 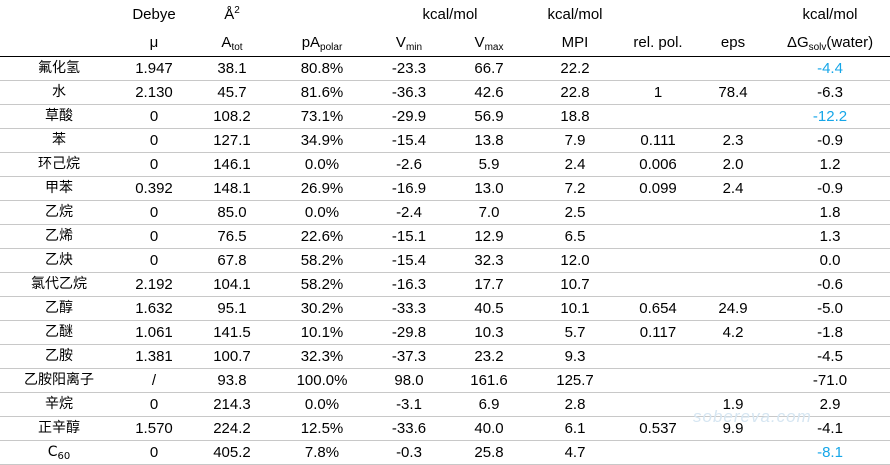 What do you see at coordinates (445, 116) in the screenshot?
I see `table-row: 草酸 0 108.2 73.1% -29.9 56.9 18.8 -12.2` at bounding box center [445, 116].